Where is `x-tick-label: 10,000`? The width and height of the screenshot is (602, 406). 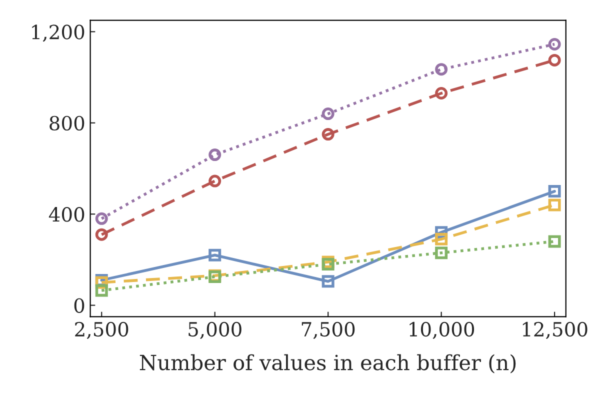 x-tick-label: 10,000 is located at coordinates (442, 330).